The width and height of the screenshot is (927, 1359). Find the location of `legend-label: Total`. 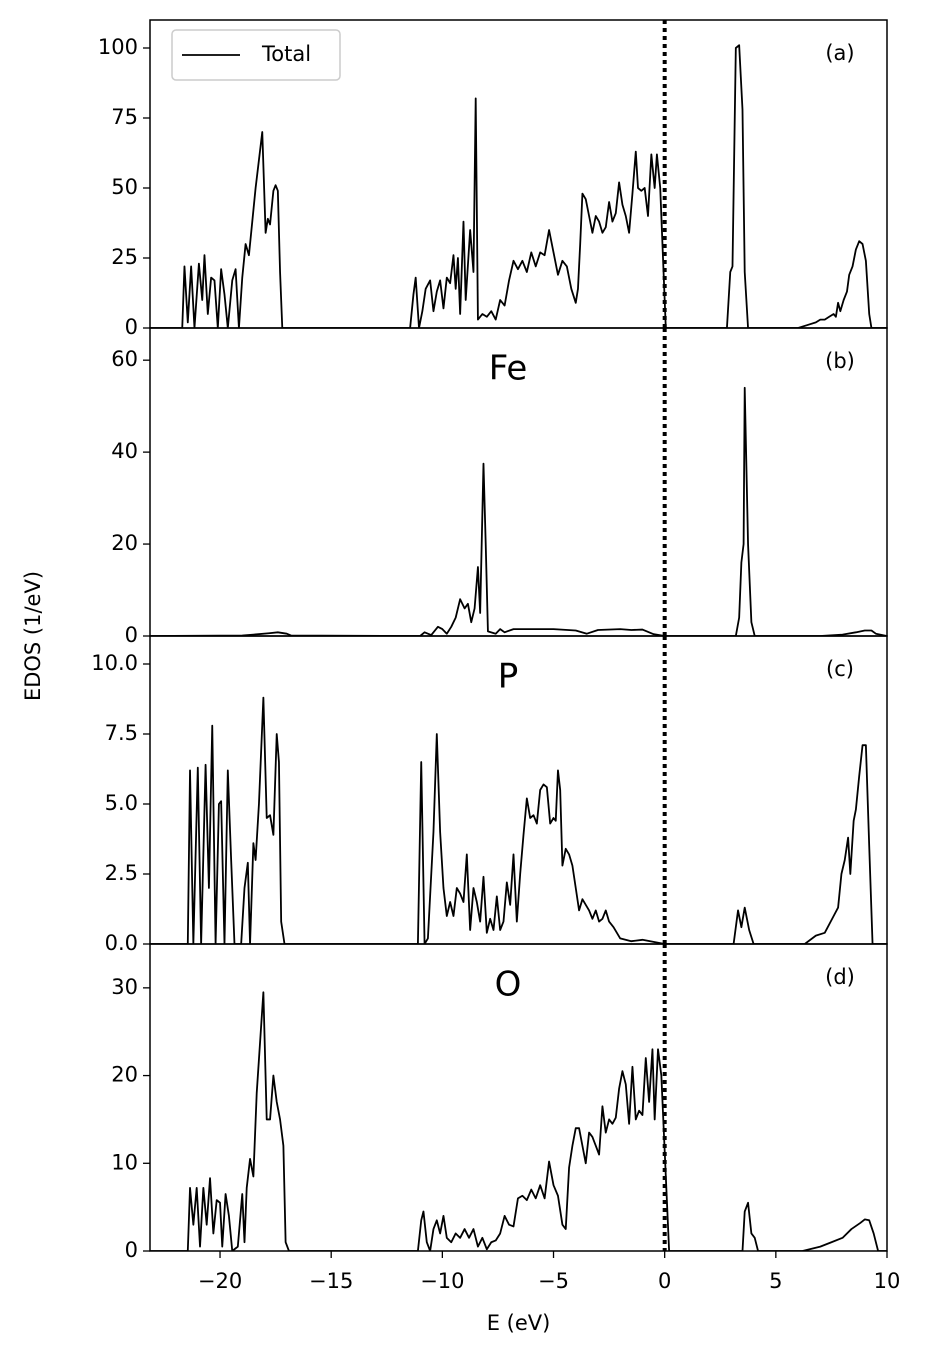

legend-label: Total is located at coordinates (286, 54).